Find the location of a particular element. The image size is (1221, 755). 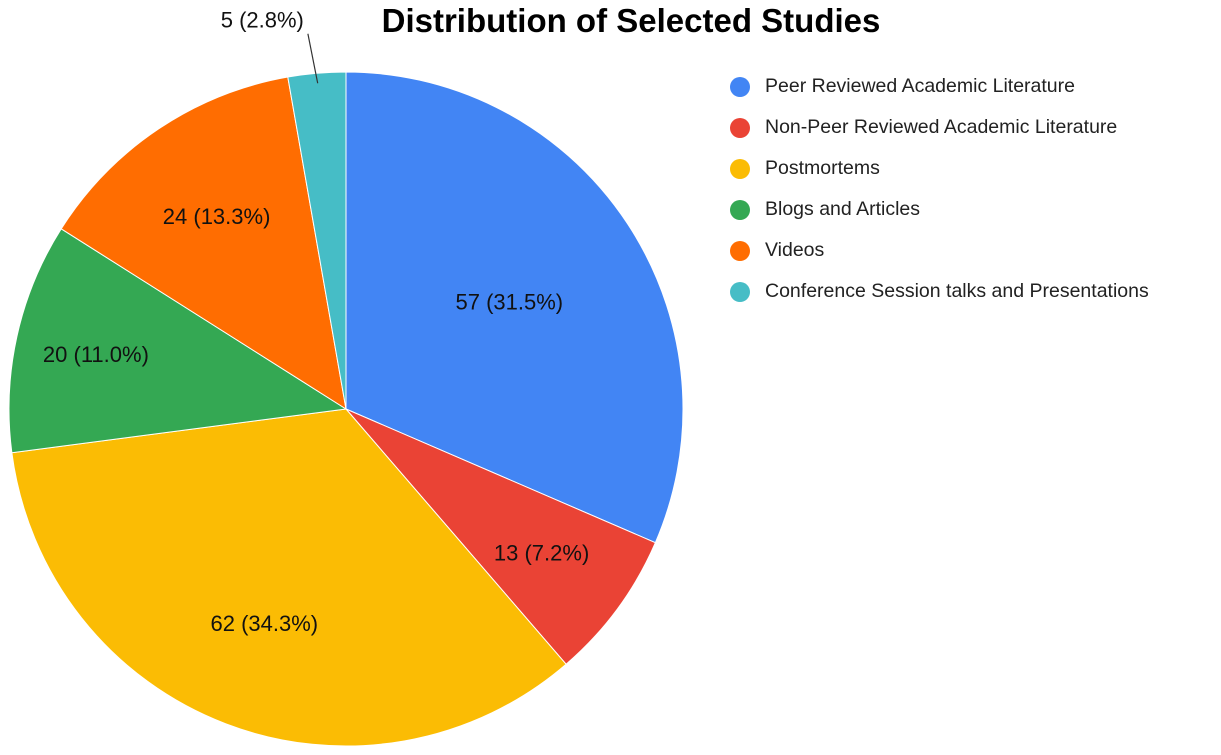

label-leader-line is located at coordinates (313, 58).